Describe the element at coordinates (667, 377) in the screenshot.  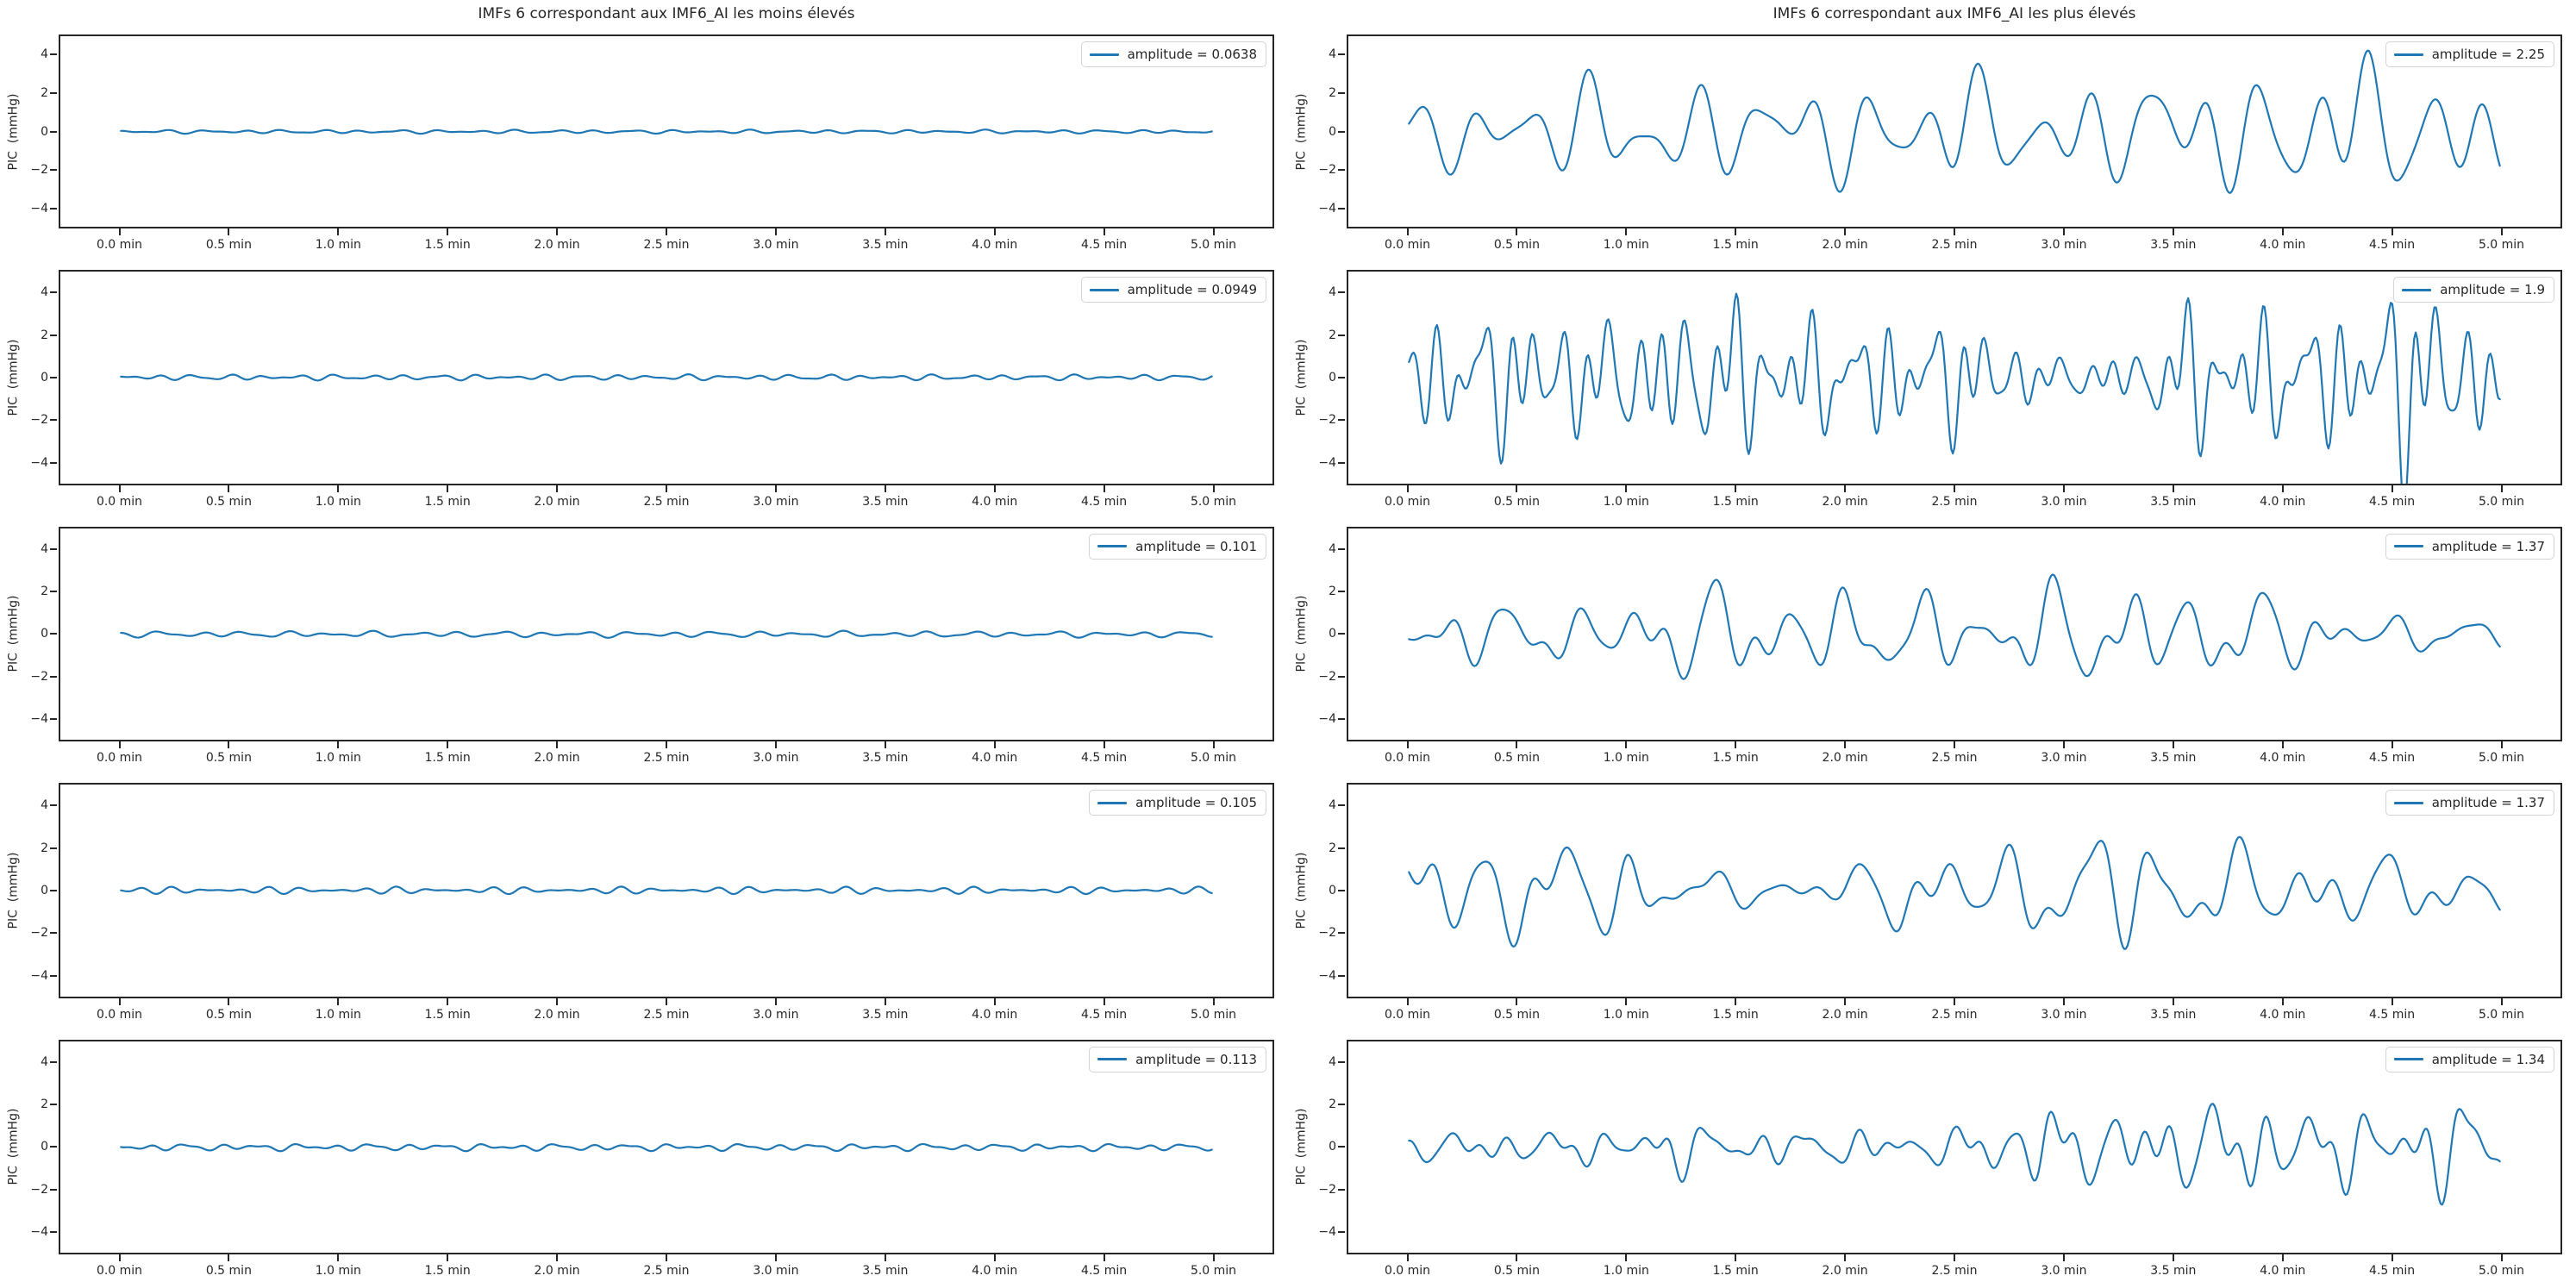
I see `plot-area: amplitude = 0.0949` at that location.